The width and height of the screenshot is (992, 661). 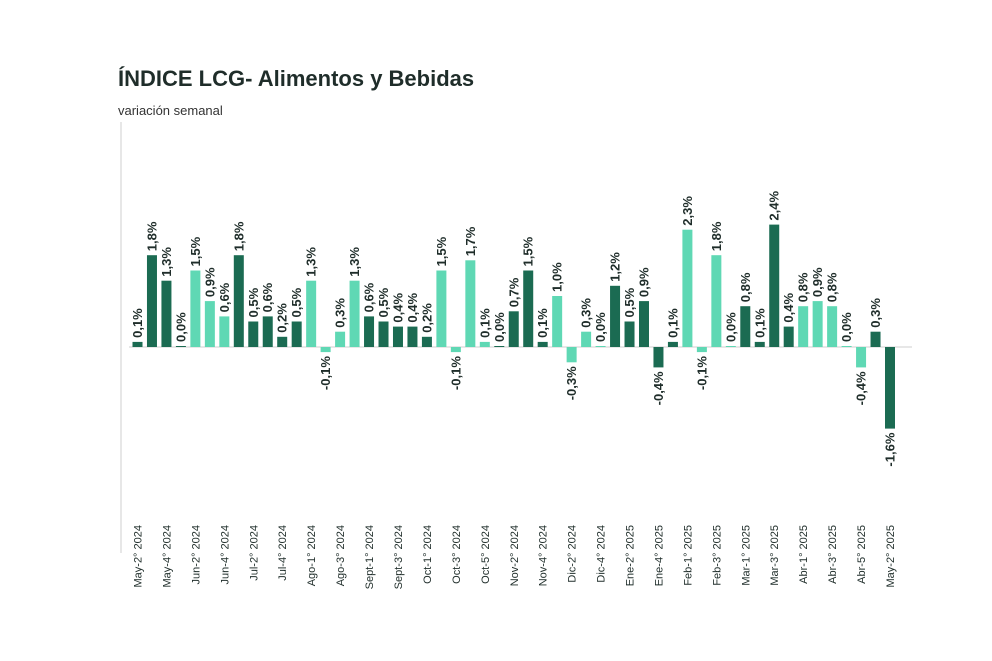 I want to click on x-tick-label: Jul-2° 2024, so click(x=254, y=553).